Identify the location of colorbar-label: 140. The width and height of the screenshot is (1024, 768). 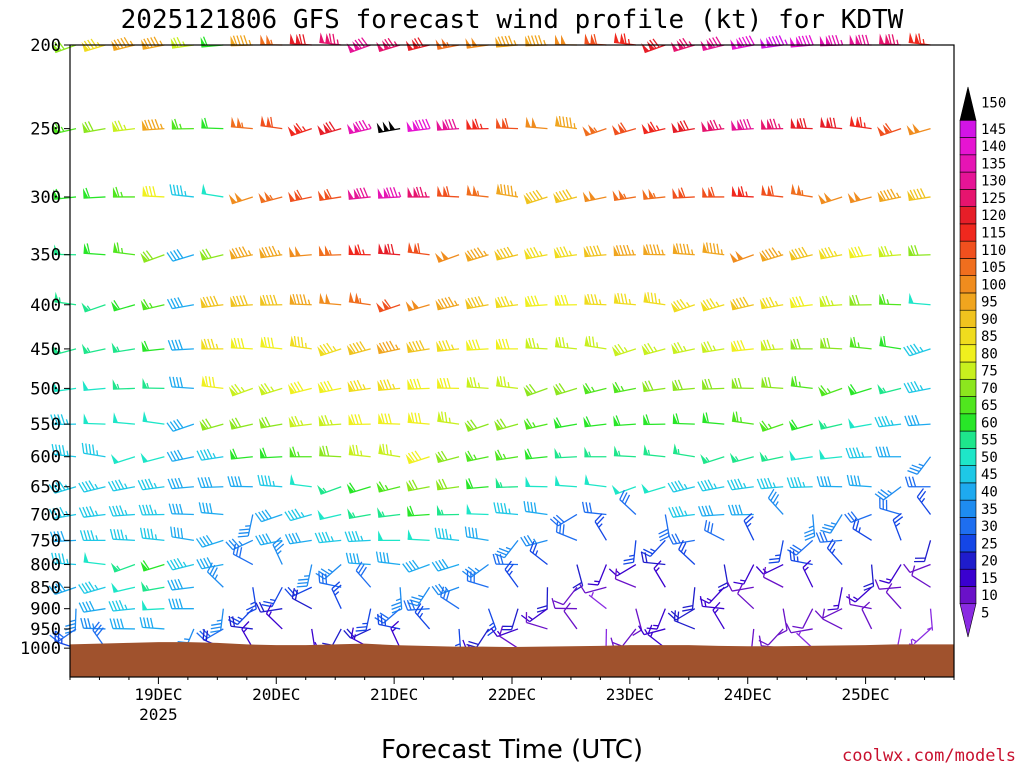
(993, 147).